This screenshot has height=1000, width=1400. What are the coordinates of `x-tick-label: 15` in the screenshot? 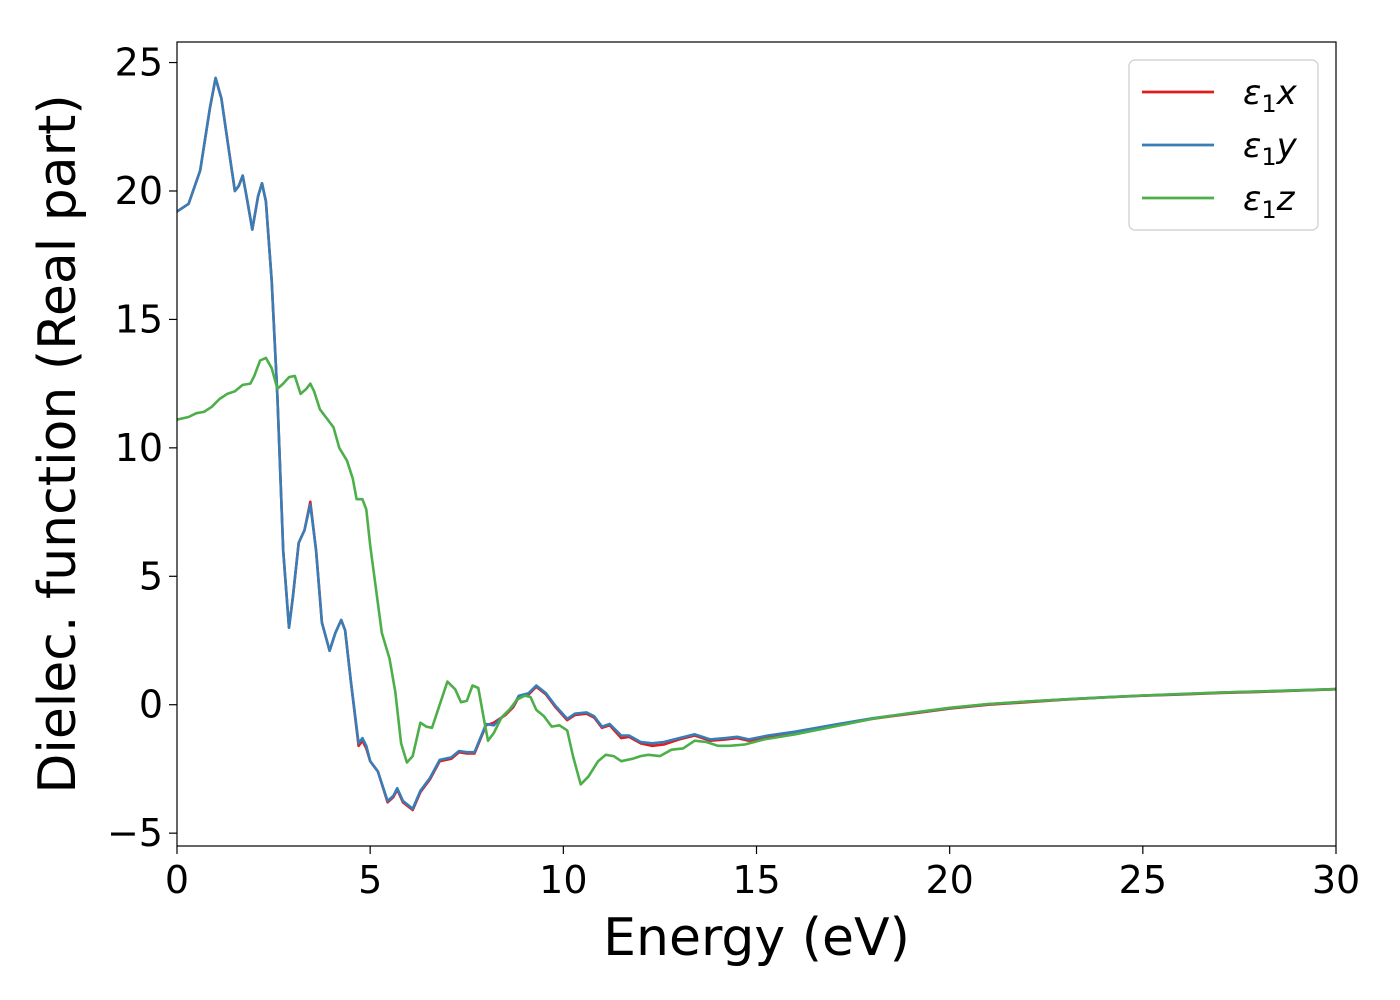 It's located at (756, 880).